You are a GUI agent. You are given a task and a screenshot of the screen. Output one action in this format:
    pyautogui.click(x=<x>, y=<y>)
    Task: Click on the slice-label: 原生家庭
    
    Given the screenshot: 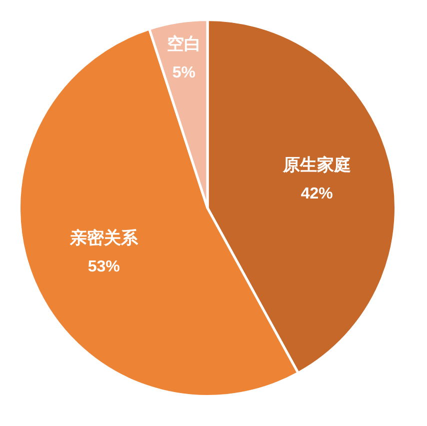 What is the action you would take?
    pyautogui.click(x=316, y=165)
    